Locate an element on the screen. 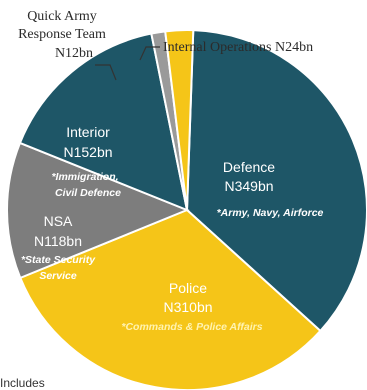  quick-army-label-amount: N12bn is located at coordinates (74, 53).